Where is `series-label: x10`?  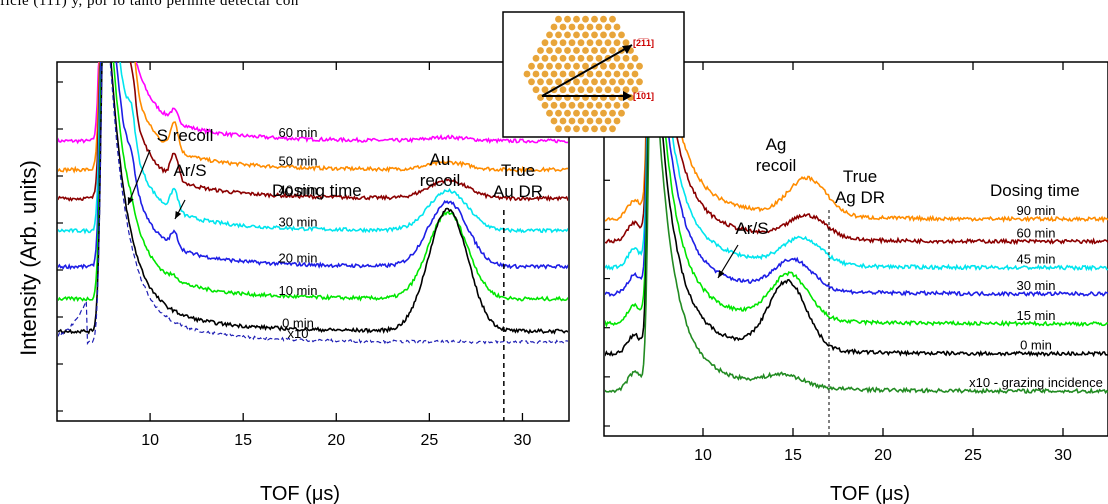 series-label: x10 is located at coordinates (298, 333).